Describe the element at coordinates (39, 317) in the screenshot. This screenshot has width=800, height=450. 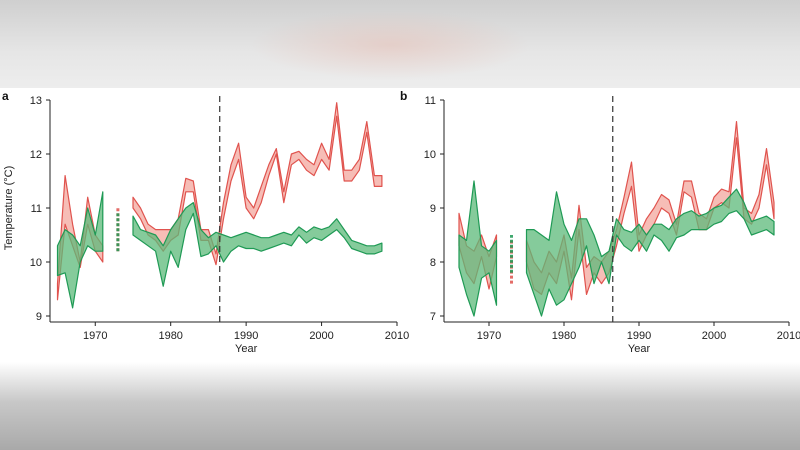
I see `panel-a-y-tick-label: 9` at that location.